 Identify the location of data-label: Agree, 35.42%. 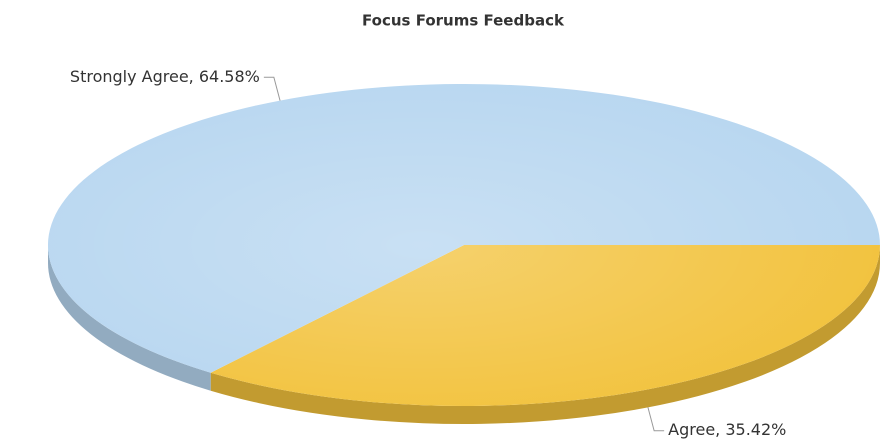
(727, 429).